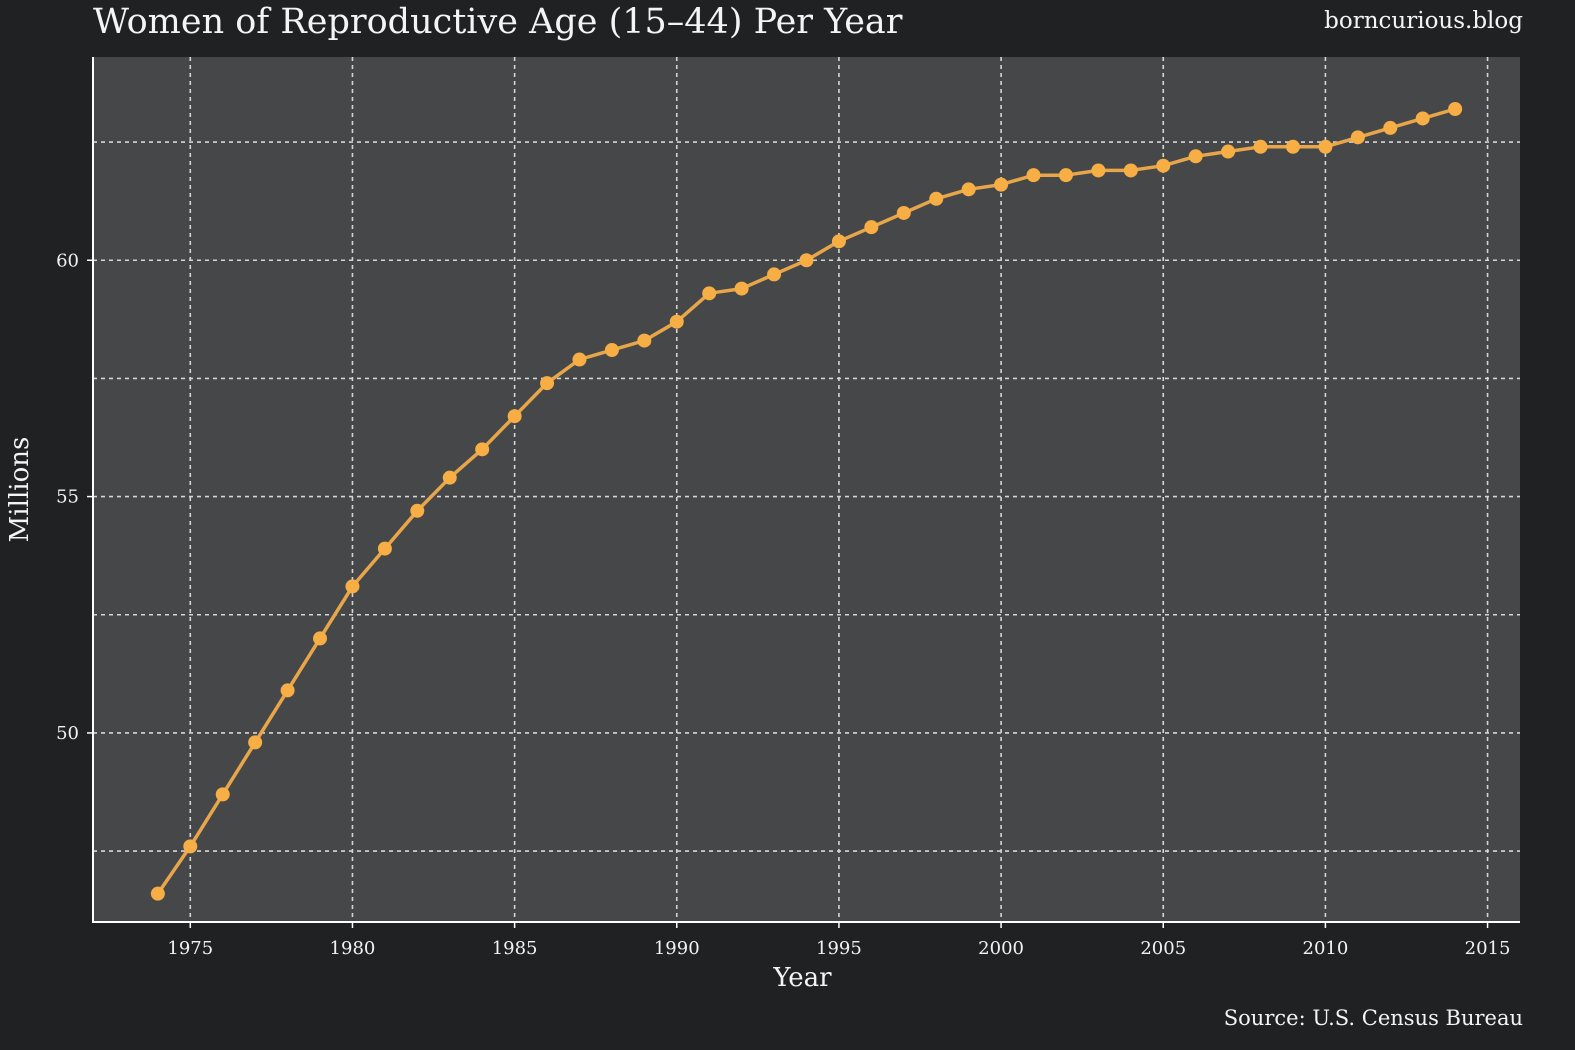  Describe the element at coordinates (839, 948) in the screenshot. I see `x-tick-label: 1995` at that location.